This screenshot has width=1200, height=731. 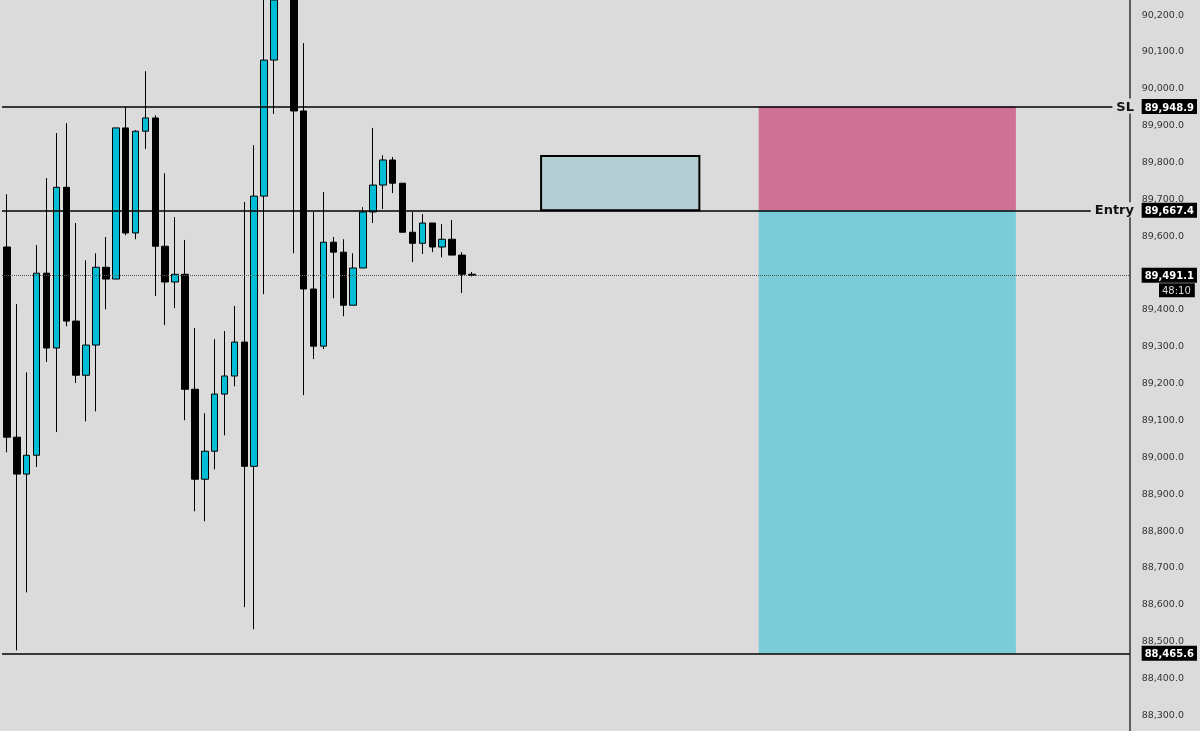 I want to click on y-tick-label: 88,500.0, so click(x=1162, y=641).